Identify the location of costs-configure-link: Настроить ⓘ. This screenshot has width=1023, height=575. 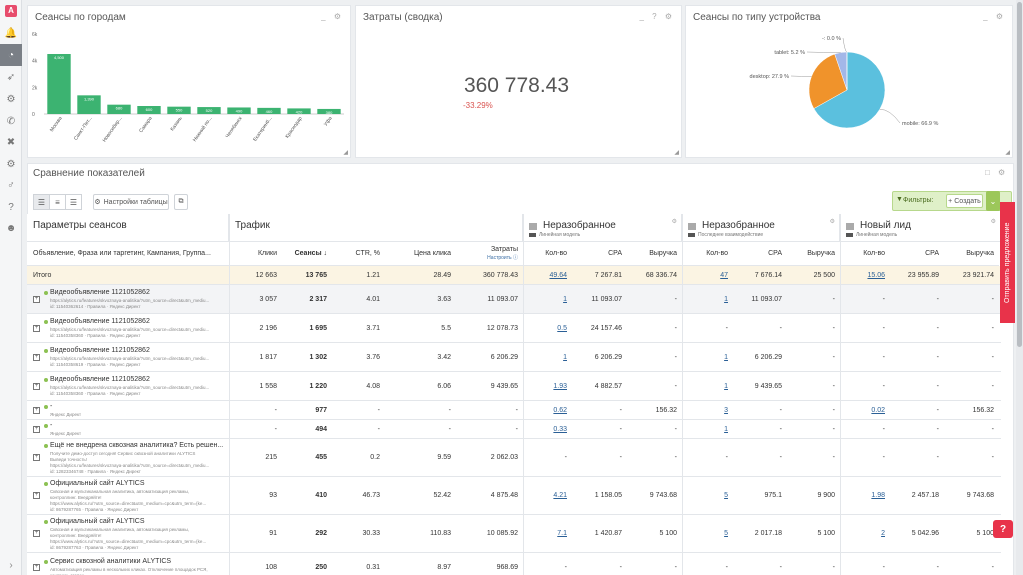
(502, 257).